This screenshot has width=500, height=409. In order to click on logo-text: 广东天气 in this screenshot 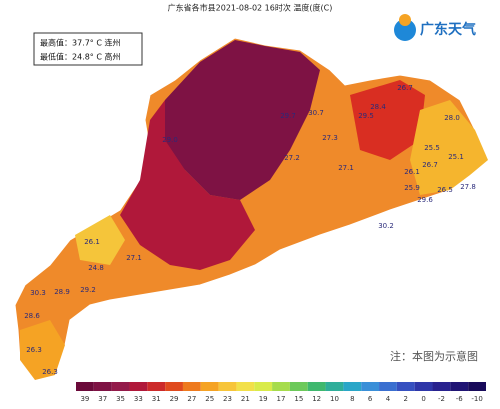, I will do `click(448, 29)`.